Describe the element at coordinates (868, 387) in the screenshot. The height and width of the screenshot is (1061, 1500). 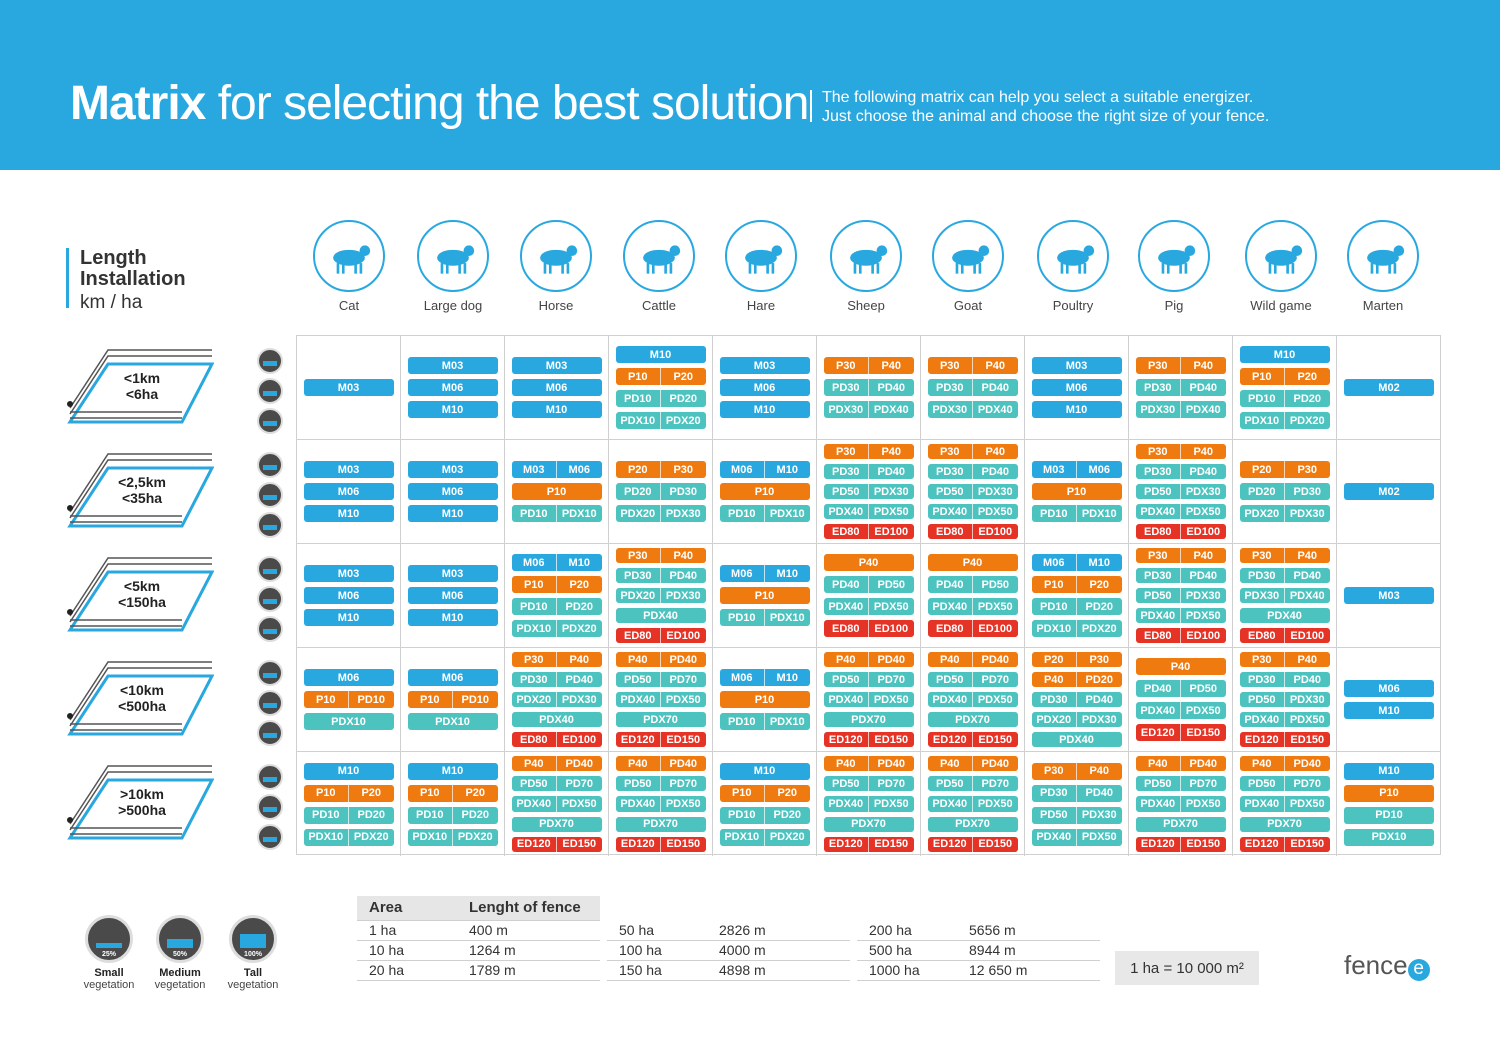
I see `product-group: PD30 PD40` at that location.